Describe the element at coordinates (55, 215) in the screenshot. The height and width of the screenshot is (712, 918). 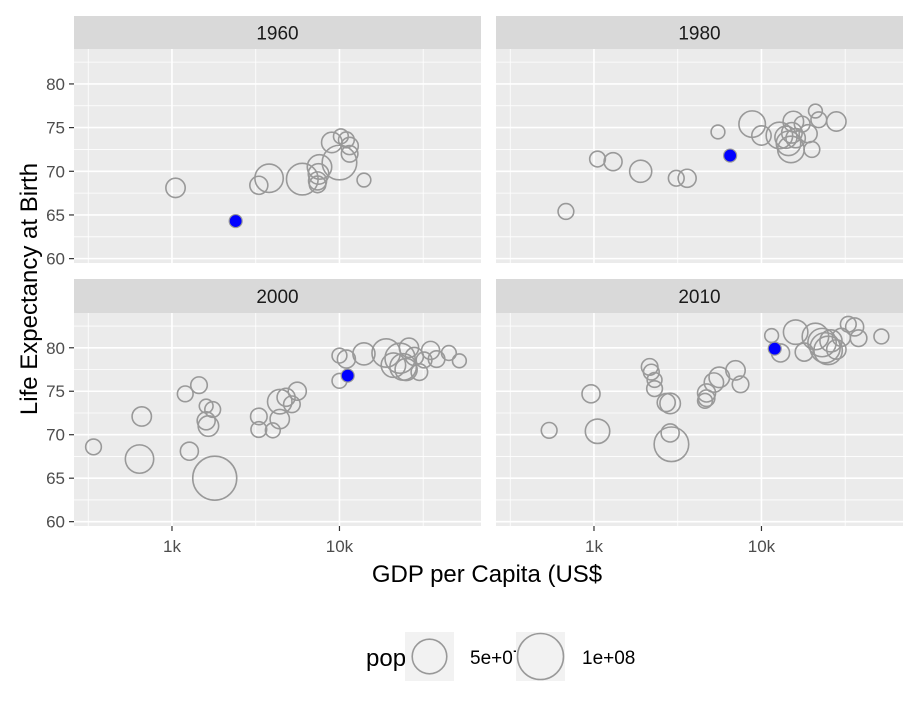
I see `y-tick-label: 65` at that location.